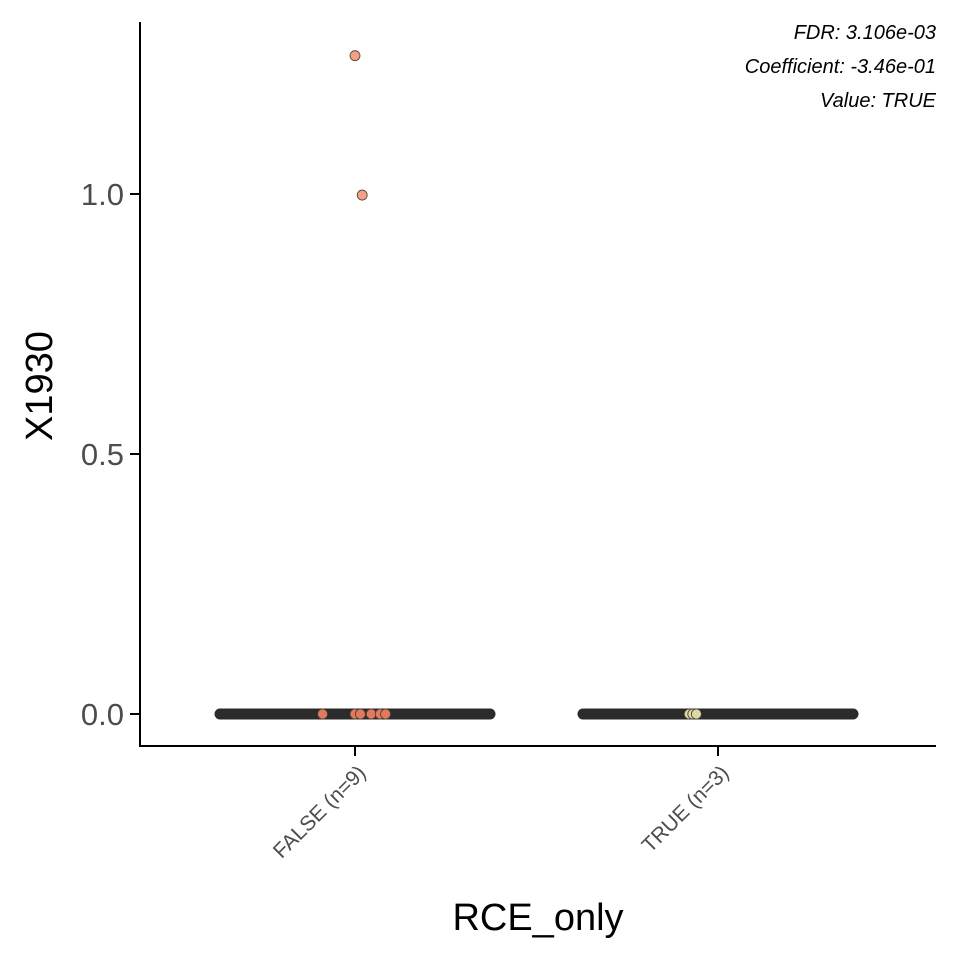  What do you see at coordinates (320, 812) in the screenshot?
I see `x-tick-label: FALSE (n=9)` at bounding box center [320, 812].